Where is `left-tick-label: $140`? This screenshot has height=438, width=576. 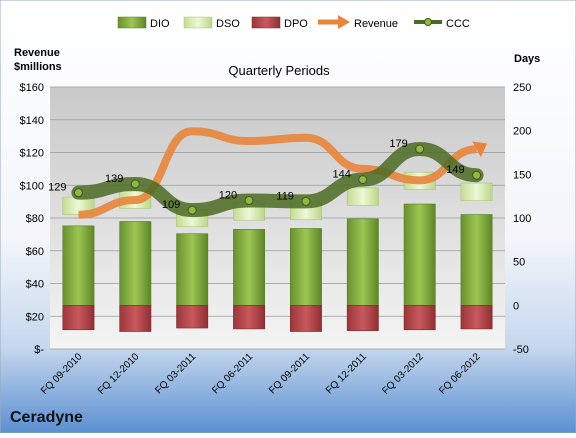
left-tick-label: $140 is located at coordinates (32, 121).